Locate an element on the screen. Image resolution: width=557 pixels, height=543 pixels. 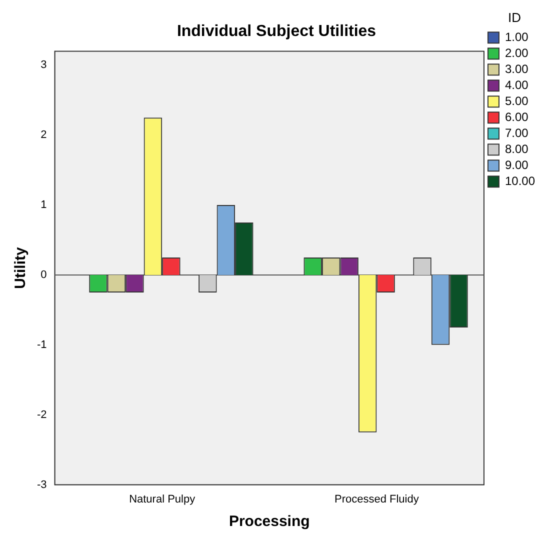
x-tick-label: Natural Pulpy is located at coordinates (162, 499).